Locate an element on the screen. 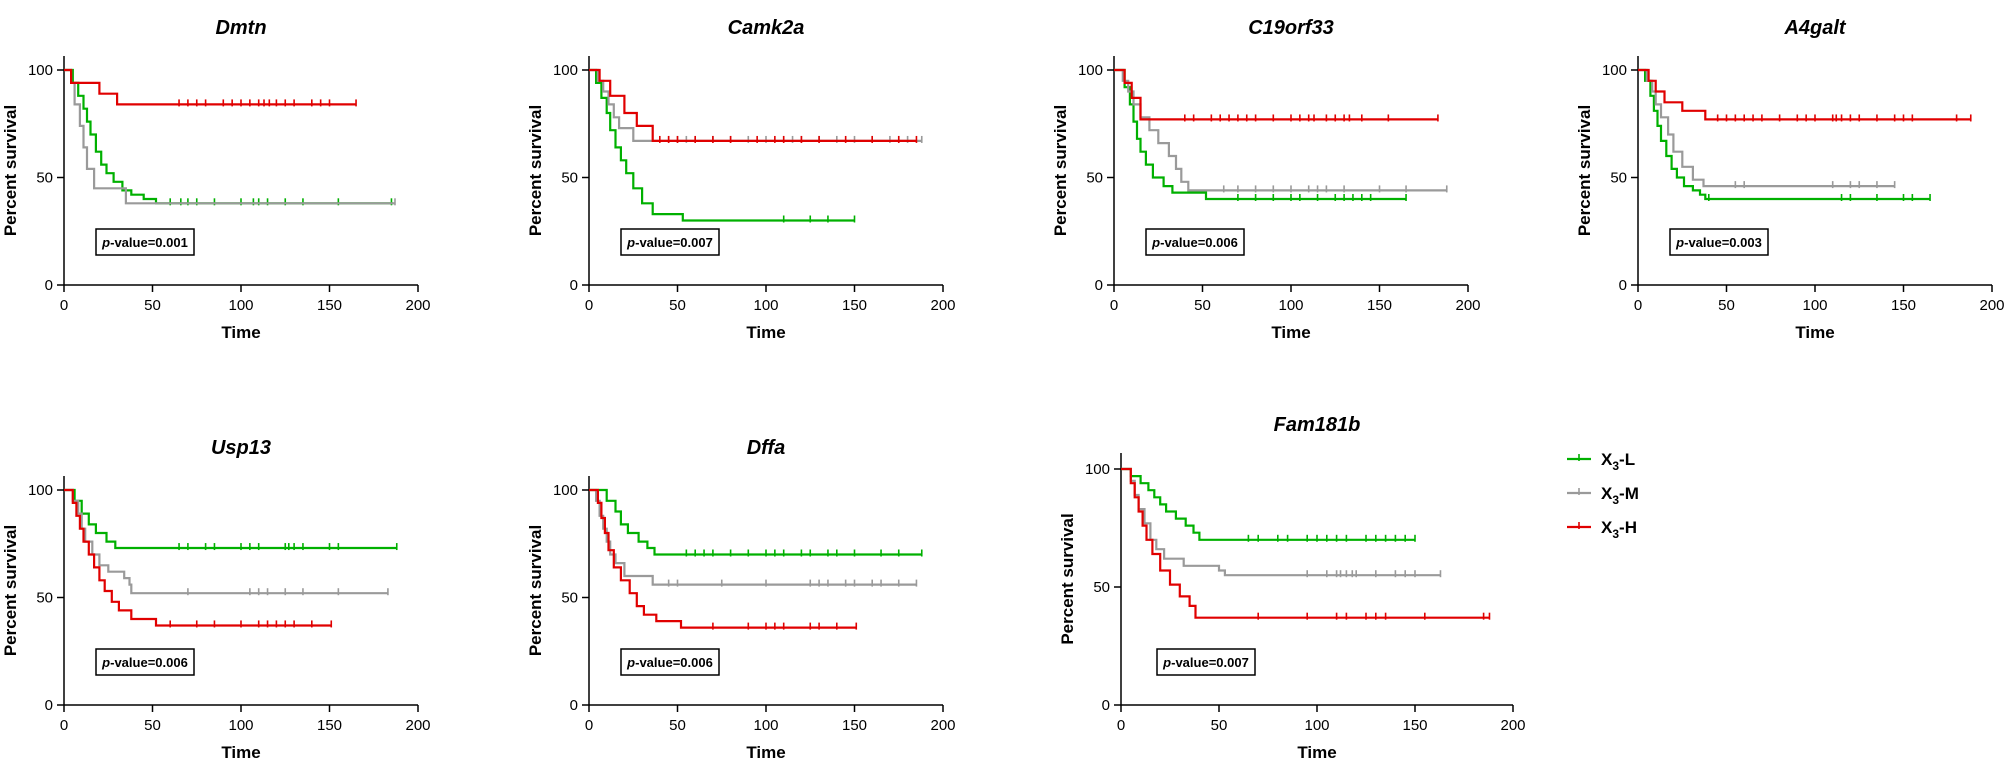 This screenshot has width=2008, height=769. chart-title: A4galt is located at coordinates (1814, 28).